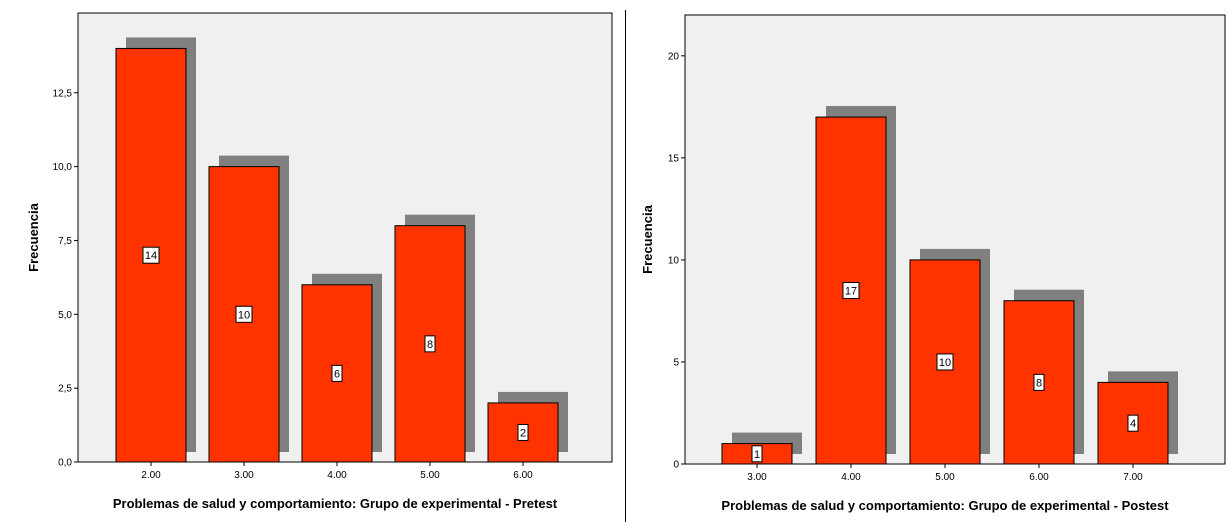 The height and width of the screenshot is (522, 1229). What do you see at coordinates (676, 362) in the screenshot?
I see `y-tick-label: 5` at bounding box center [676, 362].